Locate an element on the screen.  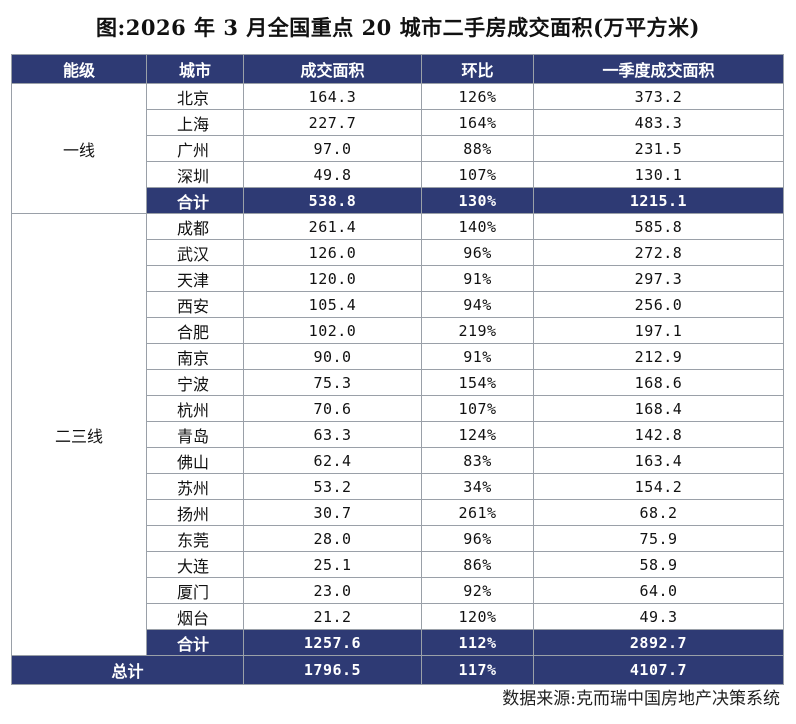
table-row: 烟台 21.2 120% 49.3 is located at coordinates (398, 616).